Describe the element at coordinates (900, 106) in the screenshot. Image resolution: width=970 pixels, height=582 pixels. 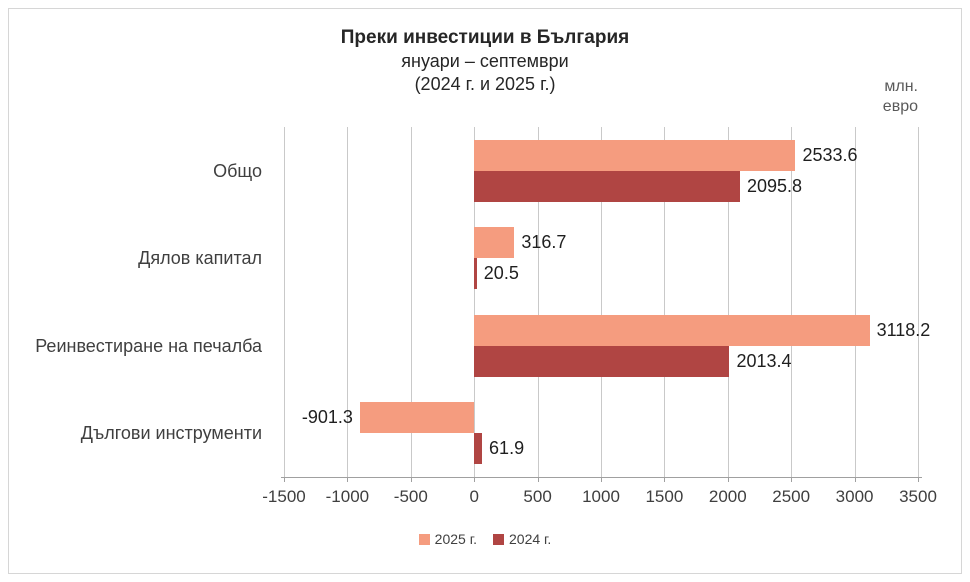
I see `axis-unit-line2: евро` at that location.